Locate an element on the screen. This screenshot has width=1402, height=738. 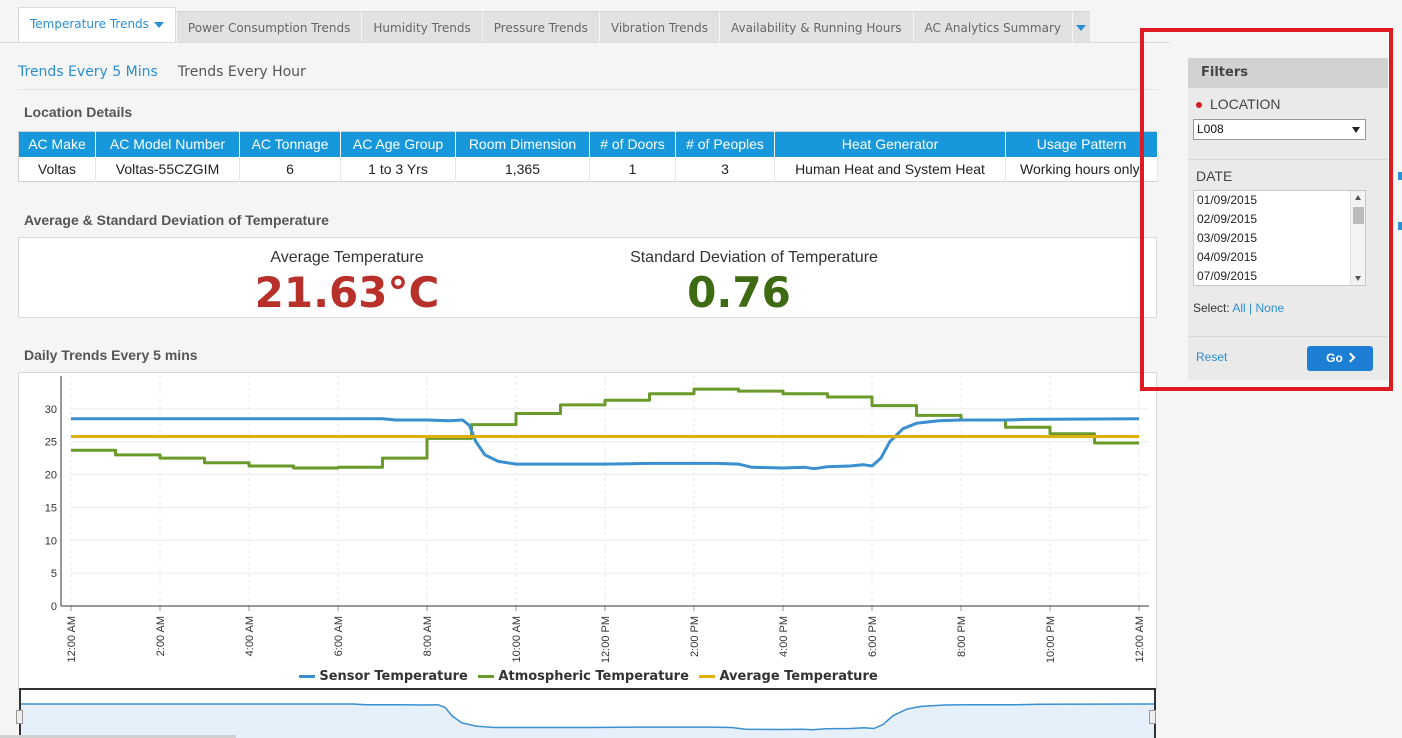
chart-navigator is located at coordinates (587, 713).